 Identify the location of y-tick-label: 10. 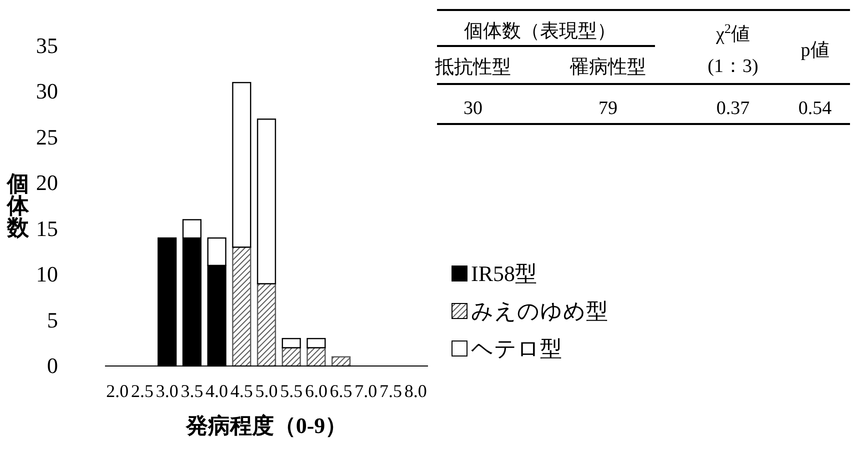
(47, 274).